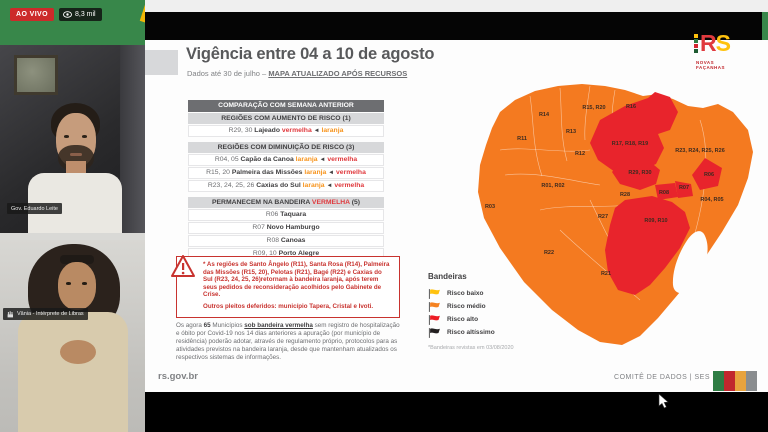 This screenshot has width=768, height=432. Describe the element at coordinates (261, 202) in the screenshot. I see `stay-header-text: PERMANECEM NA BANDEIRA` at that location.